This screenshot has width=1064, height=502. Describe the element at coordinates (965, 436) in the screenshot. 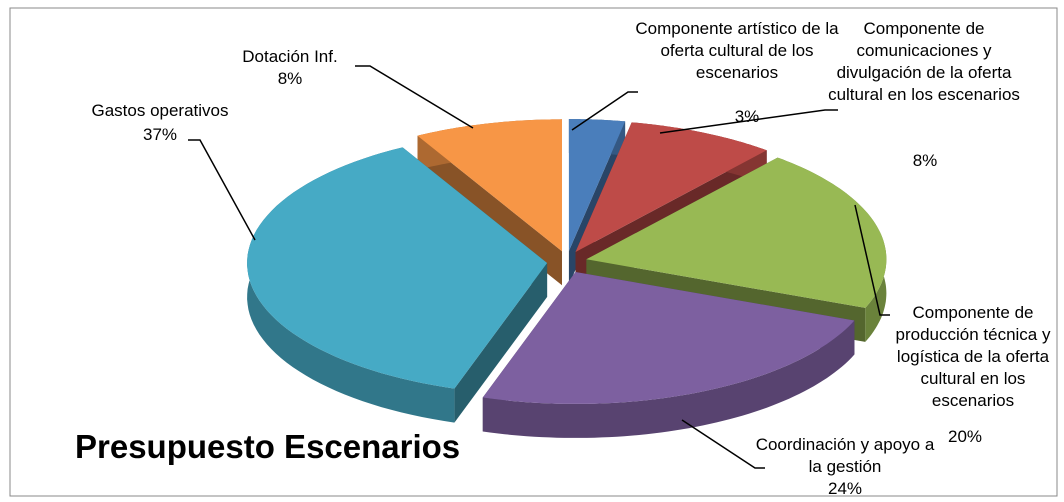

I see `value-label: 20%` at that location.